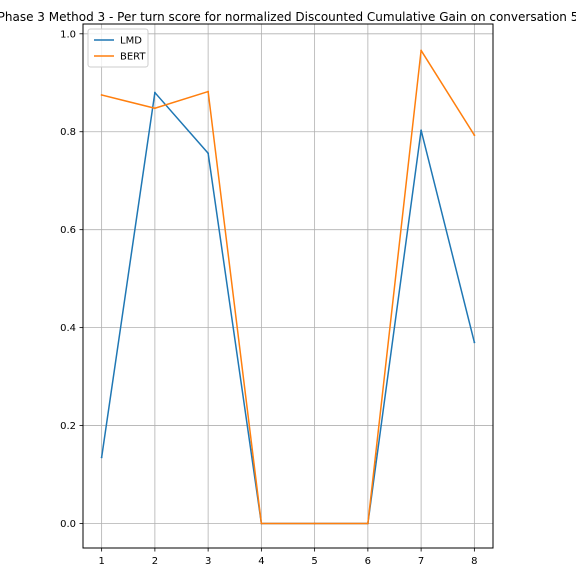 Image resolution: width=576 pixels, height=576 pixels. I want to click on x-tick-label: 1, so click(101, 561).